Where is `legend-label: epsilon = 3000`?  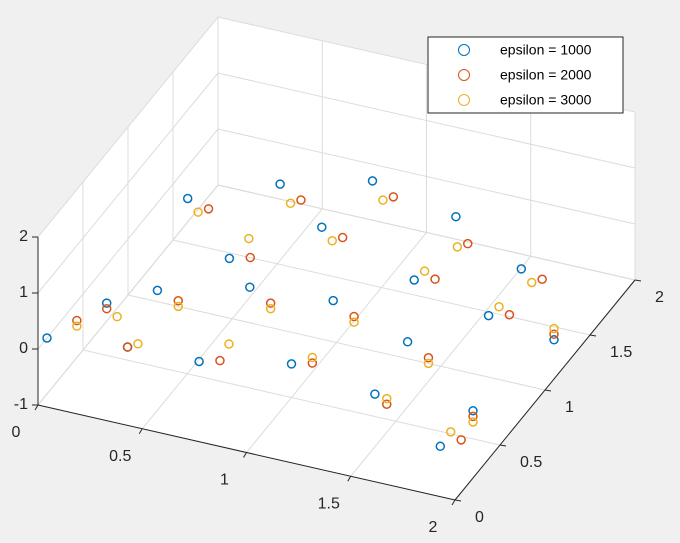 legend-label: epsilon = 3000 is located at coordinates (546, 100).